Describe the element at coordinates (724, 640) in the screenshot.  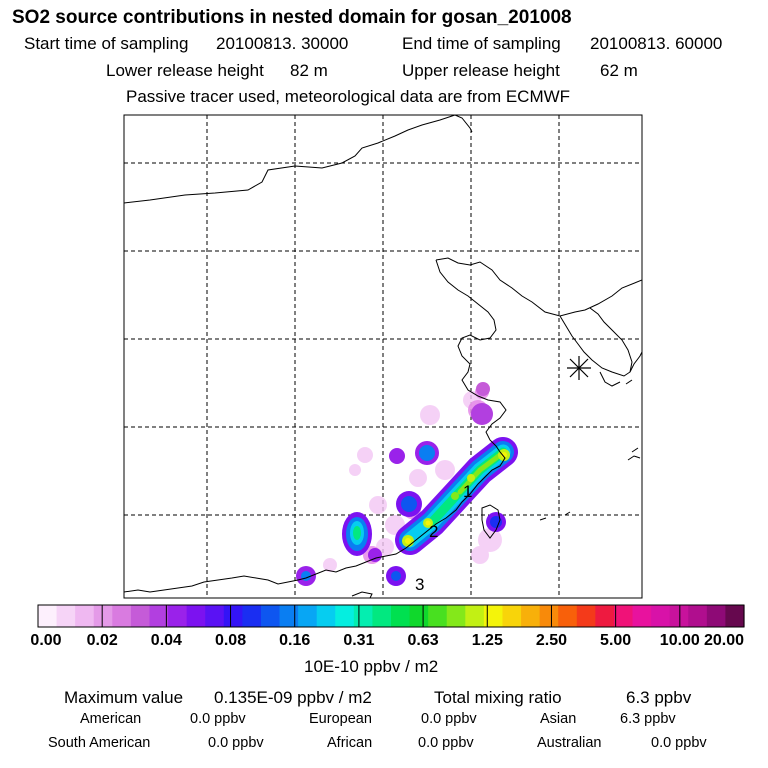
I see `colorbar-tick-label: 20.00` at that location.